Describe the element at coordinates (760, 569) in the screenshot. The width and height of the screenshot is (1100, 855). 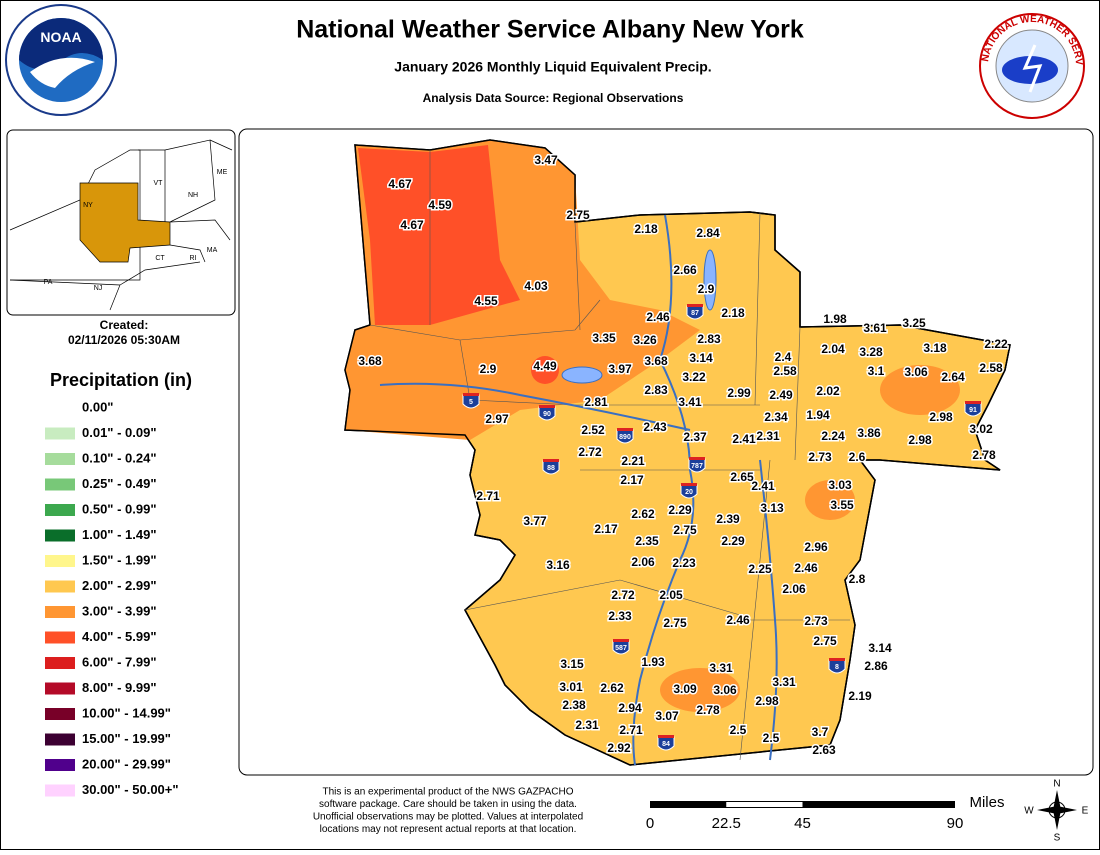
I see `station-value: 2.25` at that location.